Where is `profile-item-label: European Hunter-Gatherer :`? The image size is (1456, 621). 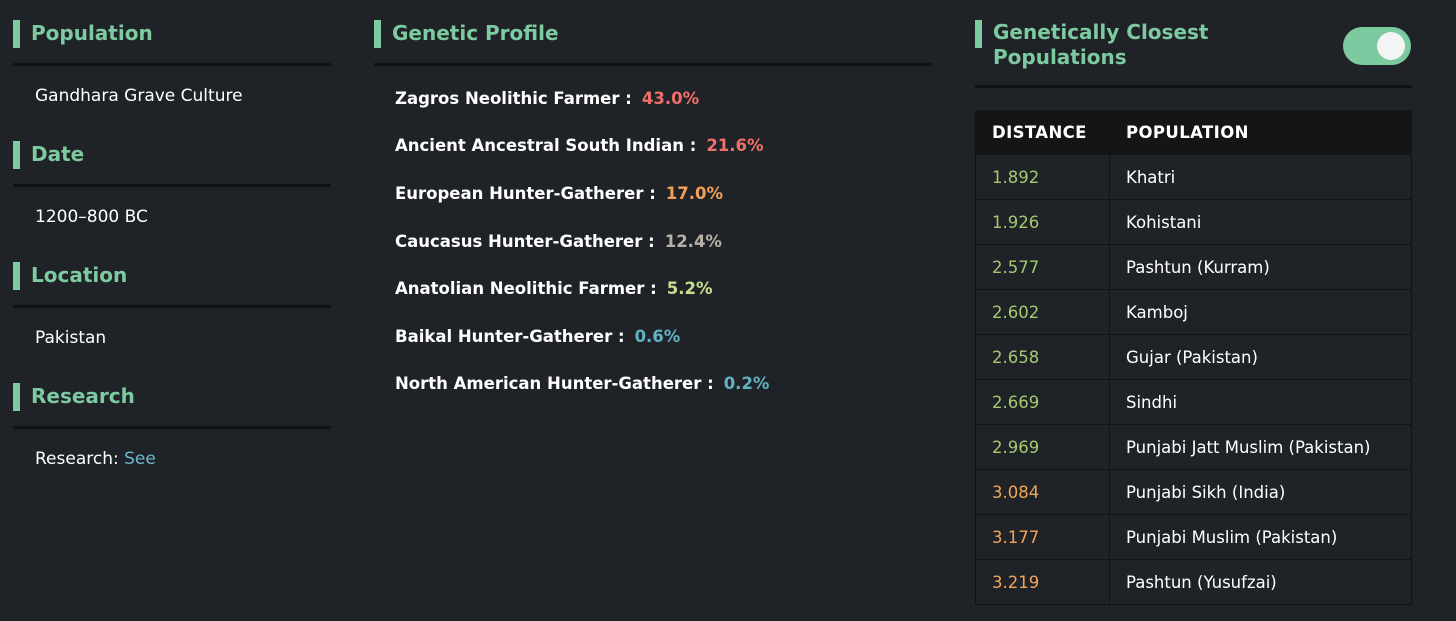
profile-item-label: European Hunter-Gatherer : is located at coordinates (525, 193).